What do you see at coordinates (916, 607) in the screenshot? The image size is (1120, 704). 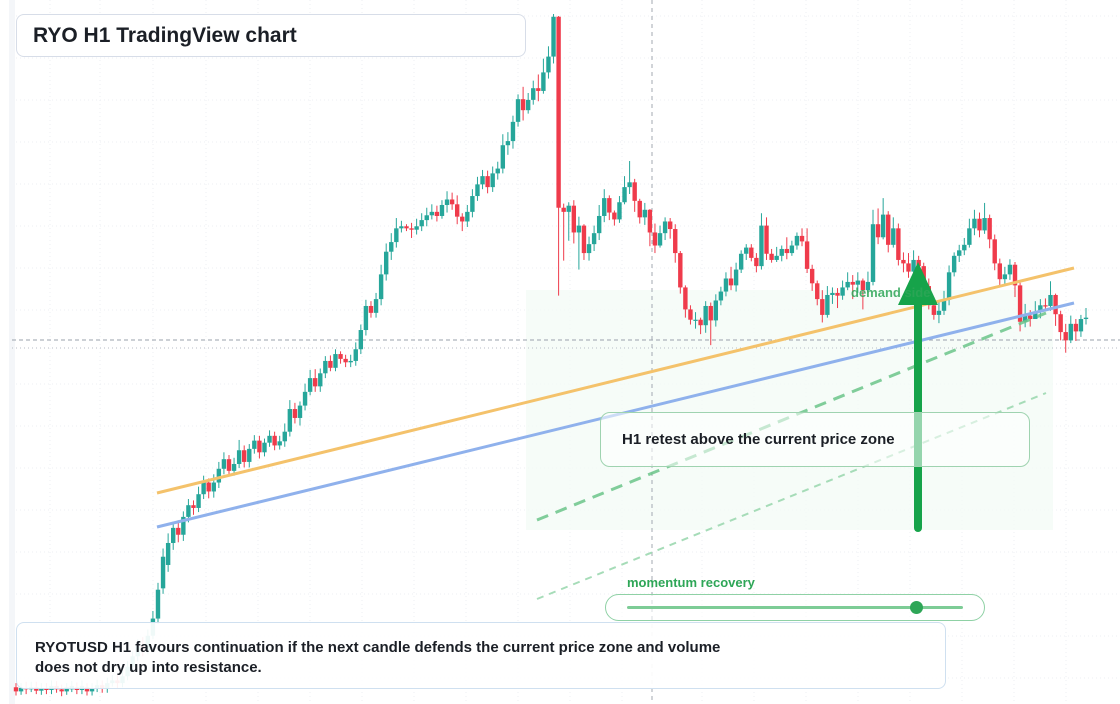 I see `momentum-knob` at bounding box center [916, 607].